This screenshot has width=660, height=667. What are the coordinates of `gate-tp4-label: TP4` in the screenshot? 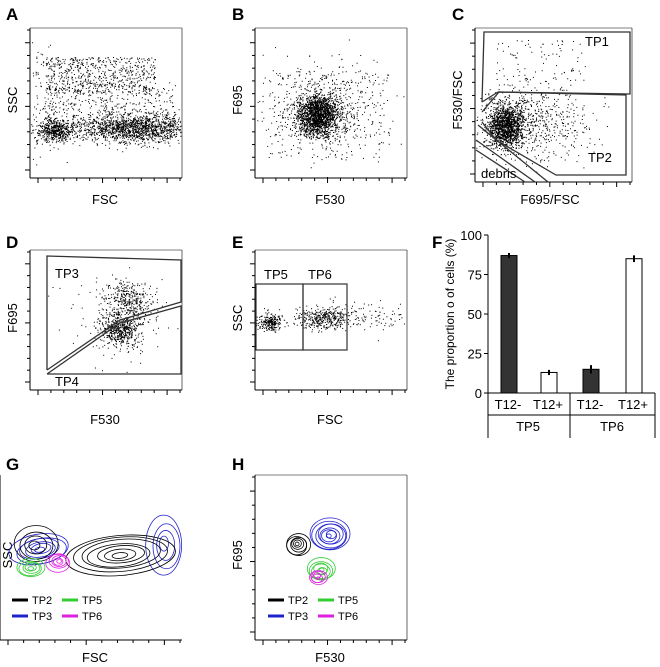 It's located at (67, 381).